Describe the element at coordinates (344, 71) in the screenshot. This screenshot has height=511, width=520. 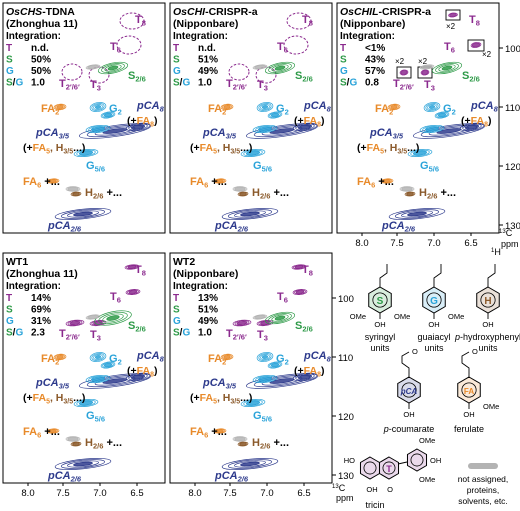
I see `integration-key-G: G` at that location.